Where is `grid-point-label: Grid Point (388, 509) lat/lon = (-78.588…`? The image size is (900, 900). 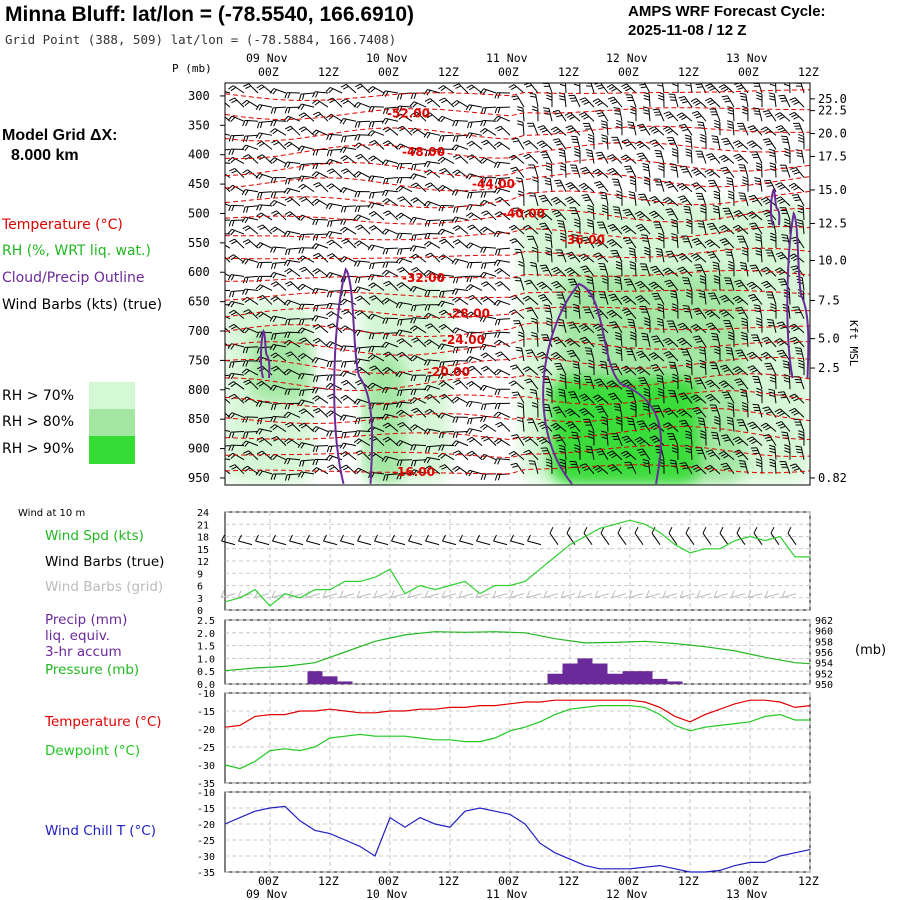 grid-point-label: Grid Point (388, 509) lat/lon = (-78.588… is located at coordinates (201, 39).